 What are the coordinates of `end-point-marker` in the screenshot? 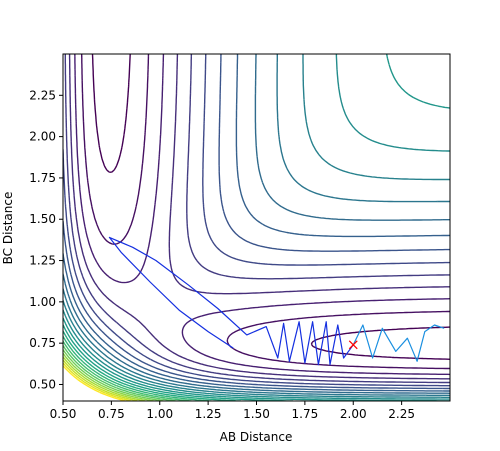 It's located at (353, 345).